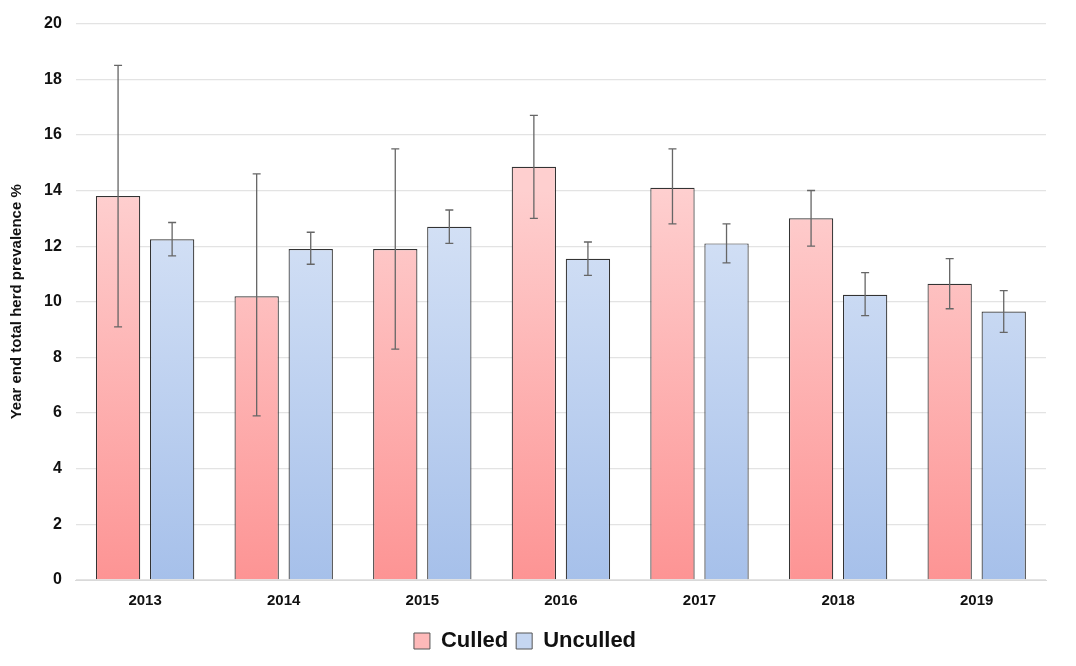  Describe the element at coordinates (57, 579) in the screenshot. I see `y-tick-label: 0` at that location.